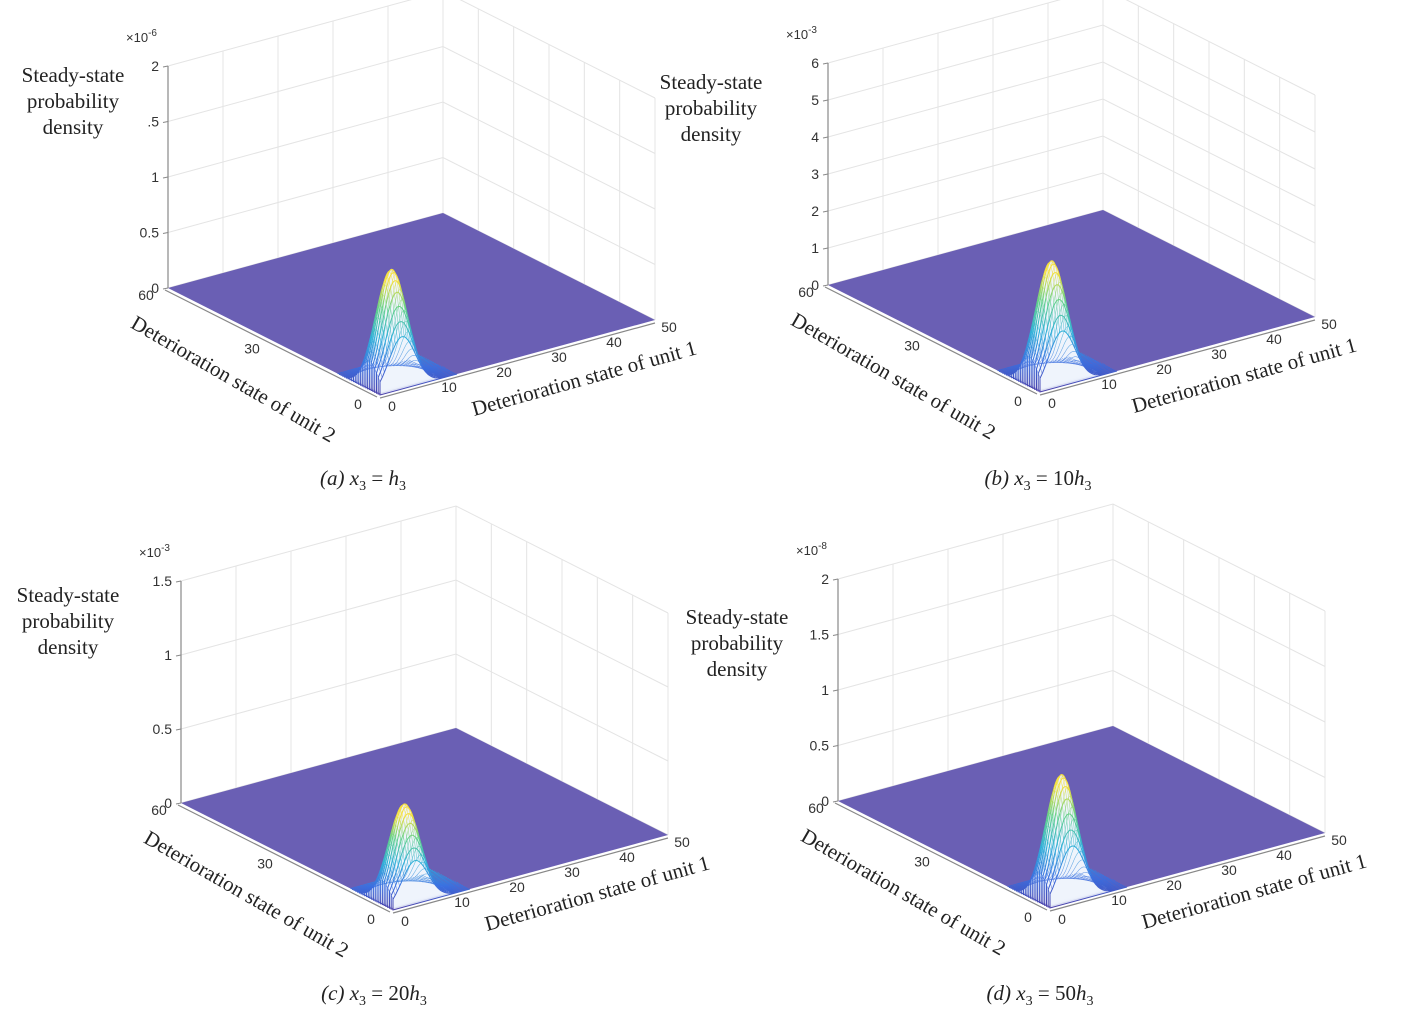 This screenshot has width=1424, height=1030. Describe the element at coordinates (820, 635) in the screenshot. I see `z-tick-label: 1.5` at that location.